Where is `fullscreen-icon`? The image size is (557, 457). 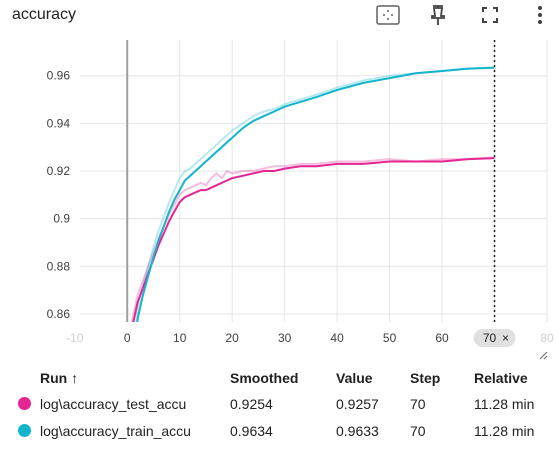
fullscreen-icon is located at coordinates (490, 15).